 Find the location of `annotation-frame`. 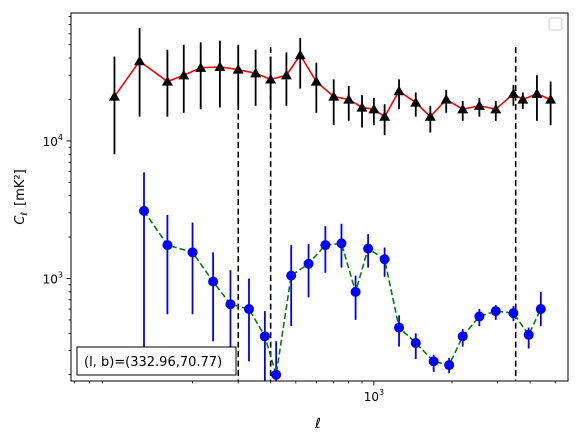

annotation-frame is located at coordinates (156, 361).